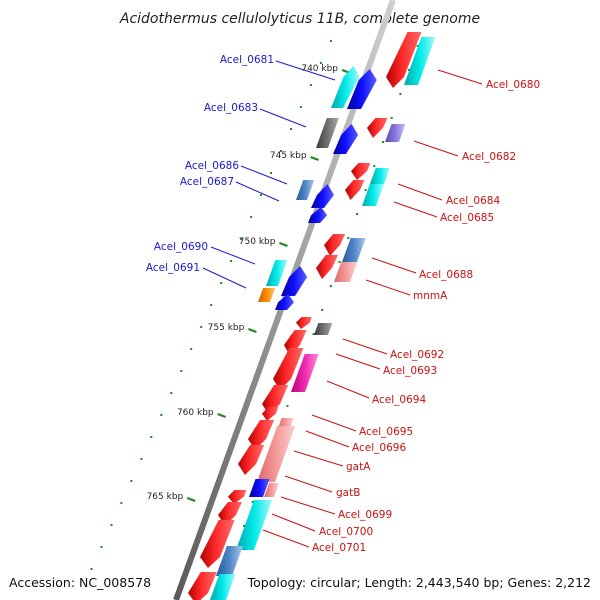 The width and height of the screenshot is (600, 600). What do you see at coordinates (346, 532) in the screenshot?
I see `gene-label: Acel_0700` at bounding box center [346, 532].